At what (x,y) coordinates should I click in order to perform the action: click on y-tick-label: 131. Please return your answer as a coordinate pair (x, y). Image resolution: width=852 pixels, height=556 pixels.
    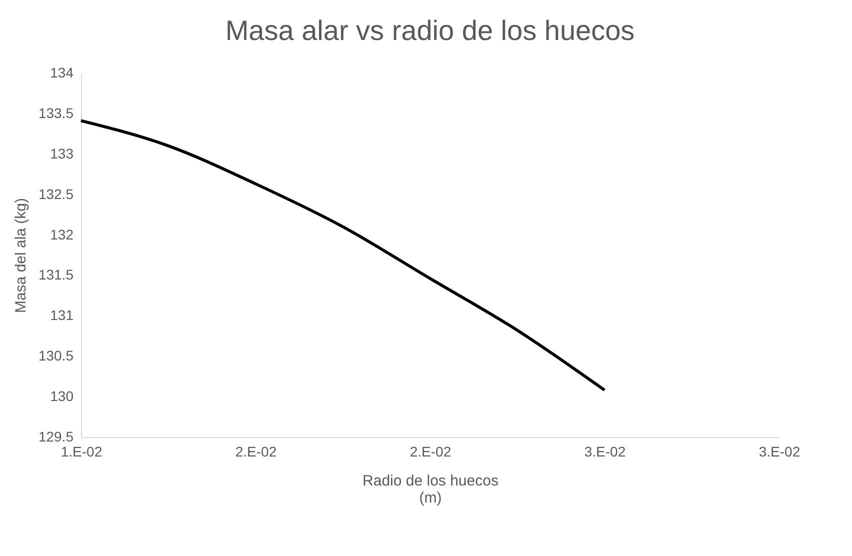
    Looking at the image, I should click on (62, 315).